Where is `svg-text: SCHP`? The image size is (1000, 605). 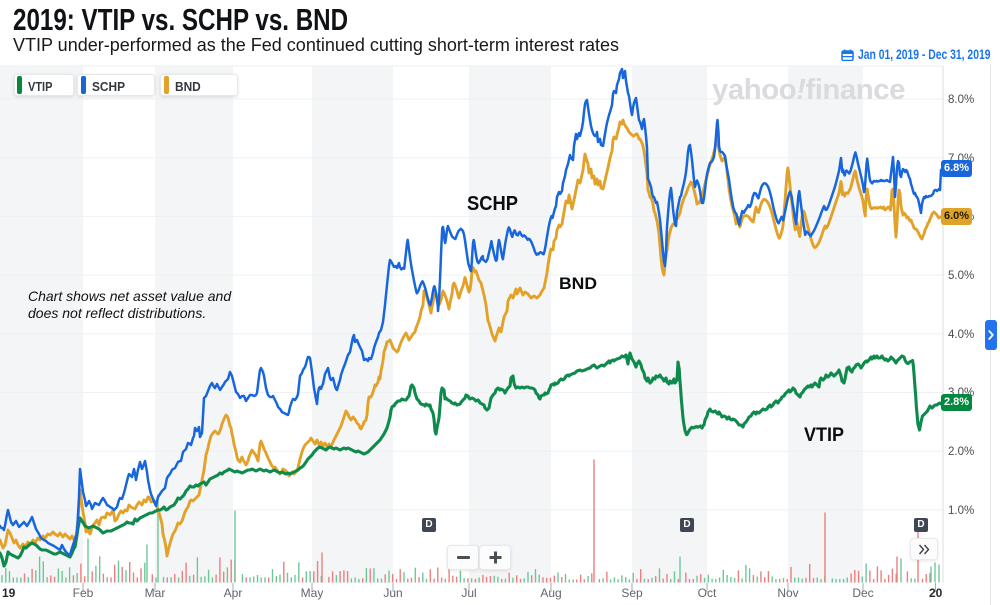
svg-text: SCHP is located at coordinates (492, 204).